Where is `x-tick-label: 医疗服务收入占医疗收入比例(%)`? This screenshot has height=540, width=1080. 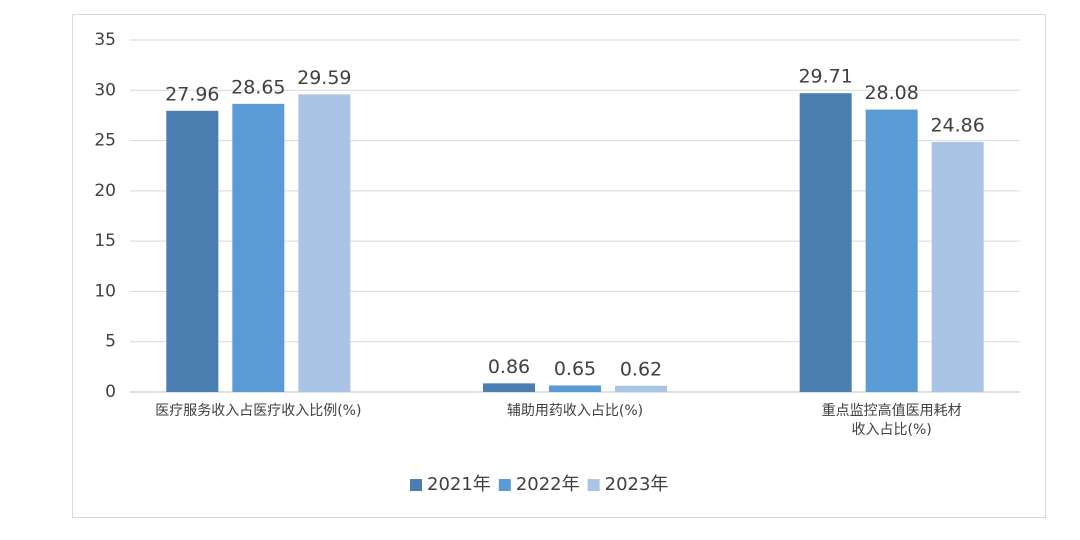 x-tick-label: 医疗服务收入占医疗收入比例(%) is located at coordinates (258, 411).